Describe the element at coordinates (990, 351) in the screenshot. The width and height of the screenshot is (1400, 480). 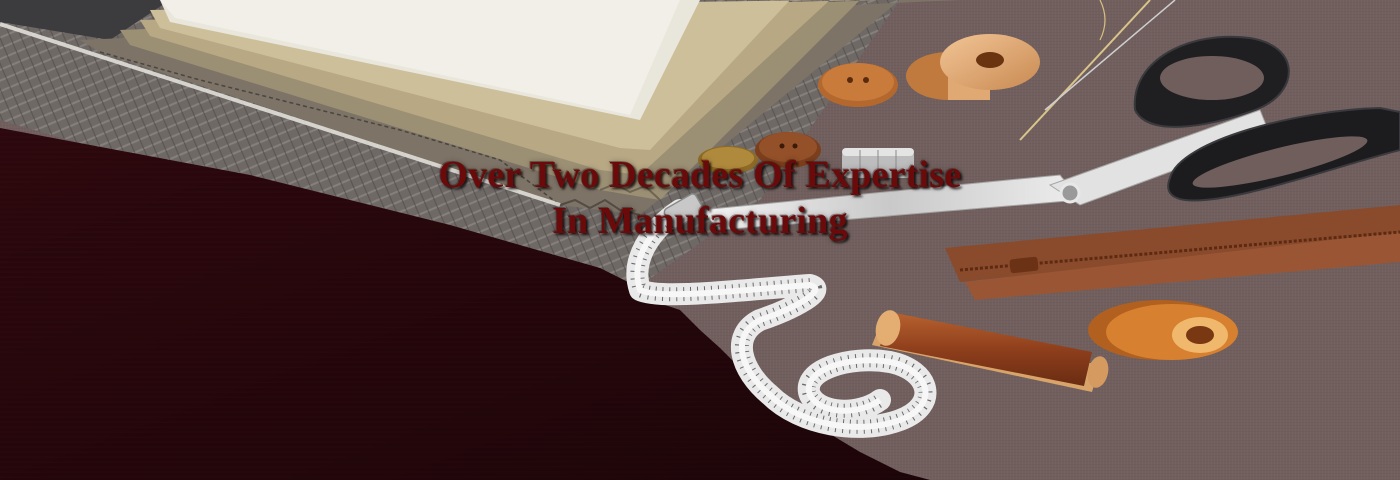
I see `thread-spool-rust` at that location.